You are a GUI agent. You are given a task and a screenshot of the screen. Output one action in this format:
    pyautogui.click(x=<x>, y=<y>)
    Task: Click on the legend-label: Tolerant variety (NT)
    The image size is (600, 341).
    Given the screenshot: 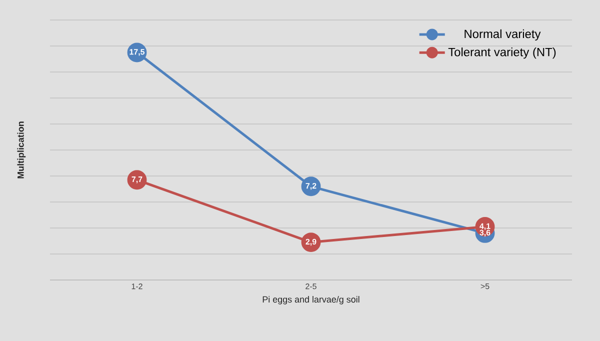 What is the action you would take?
    pyautogui.click(x=502, y=53)
    